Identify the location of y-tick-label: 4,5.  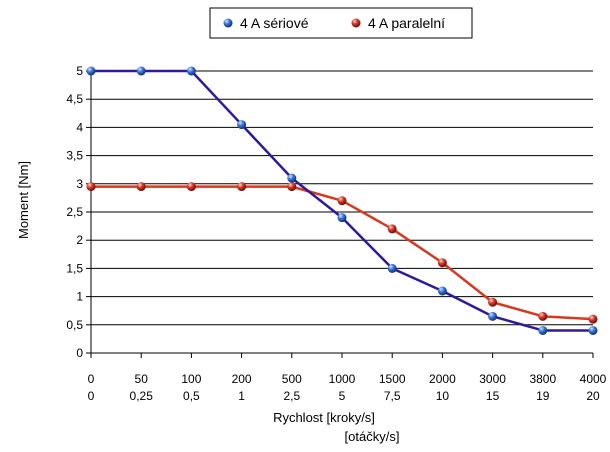
(74, 99).